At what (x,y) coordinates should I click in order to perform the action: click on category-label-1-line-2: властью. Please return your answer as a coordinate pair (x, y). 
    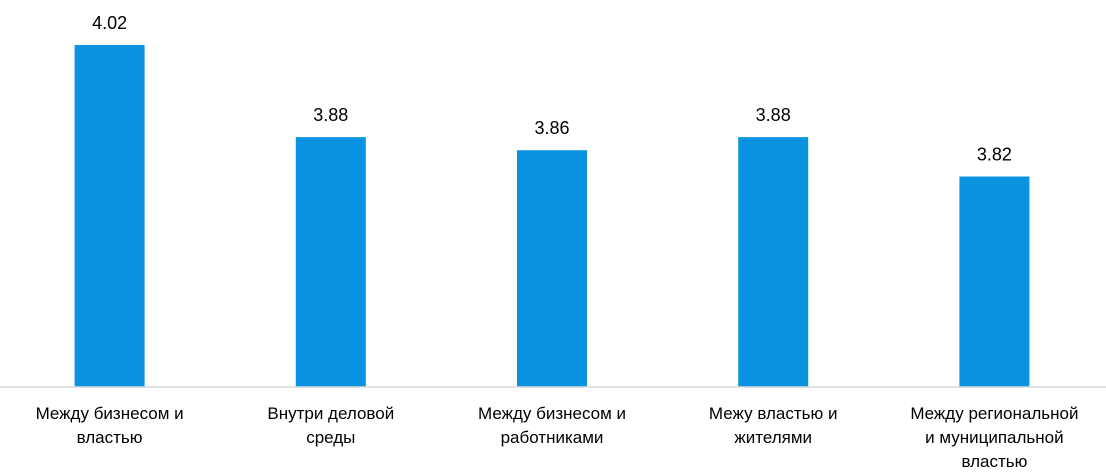
    Looking at the image, I should click on (110, 437).